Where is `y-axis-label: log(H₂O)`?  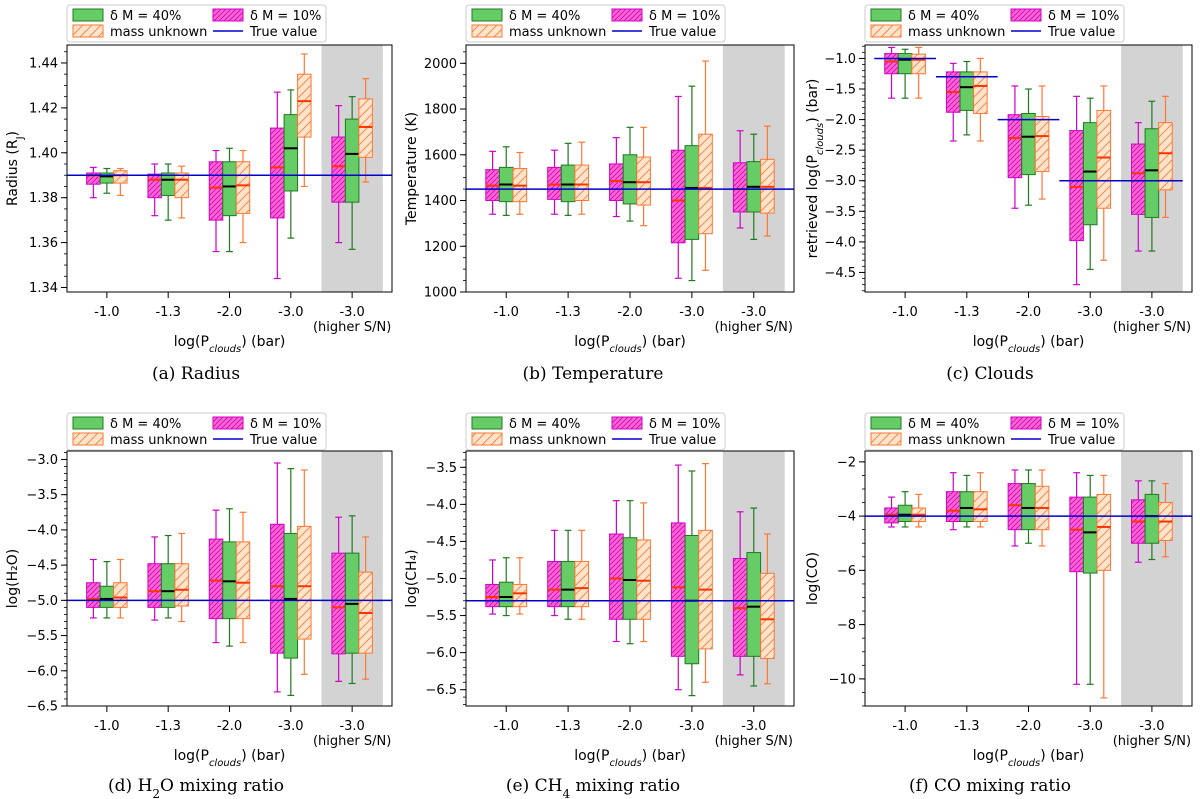
y-axis-label: log(H₂O) is located at coordinates (13, 578).